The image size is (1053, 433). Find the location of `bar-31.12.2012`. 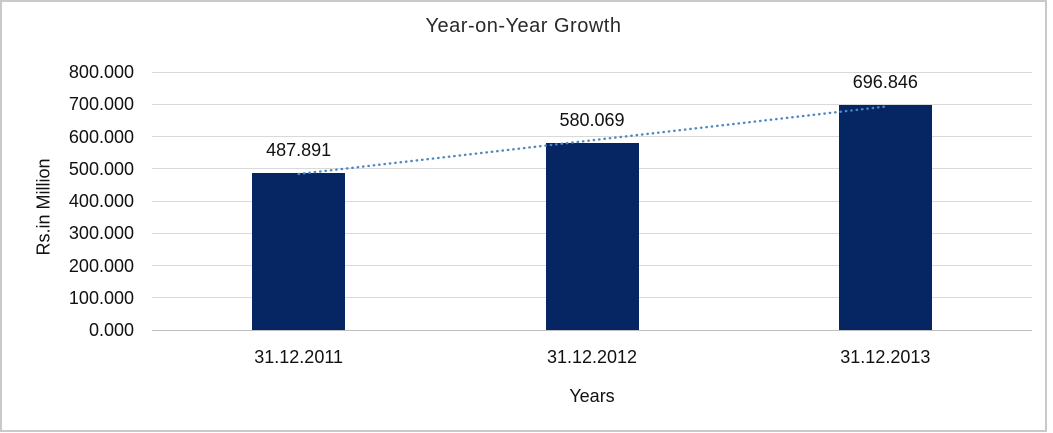

bar-31.12.2012 is located at coordinates (592, 236).